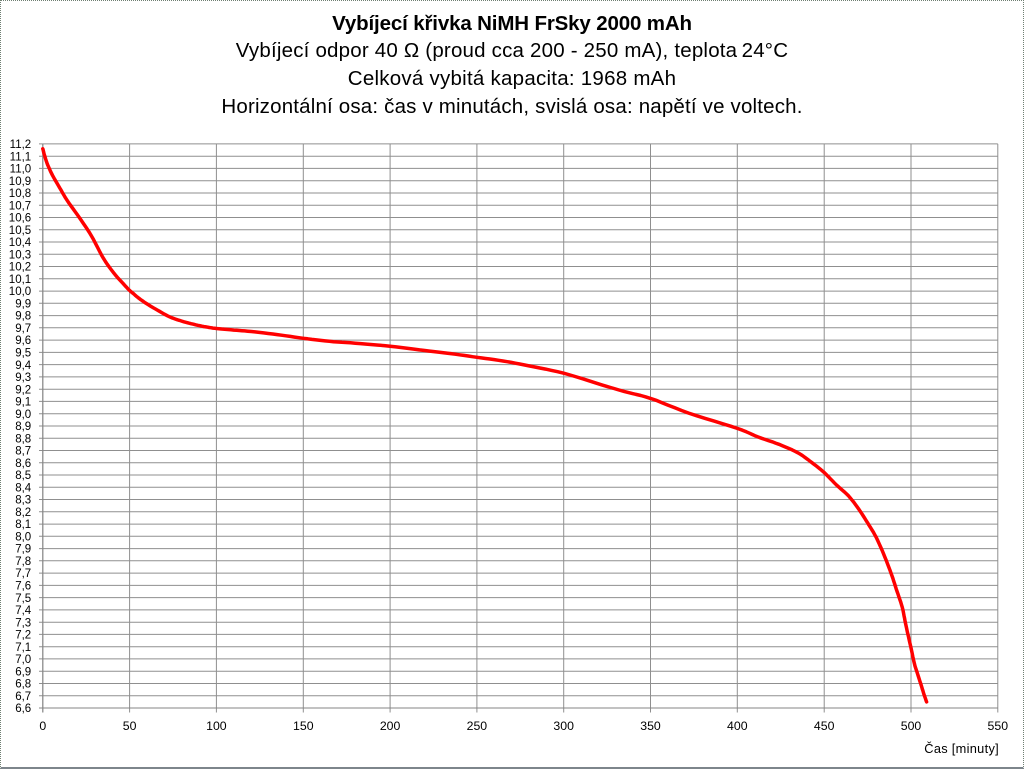 This screenshot has height=769, width=1024. What do you see at coordinates (23, 415) in the screenshot?
I see `svg-text: 9,0` at bounding box center [23, 415].